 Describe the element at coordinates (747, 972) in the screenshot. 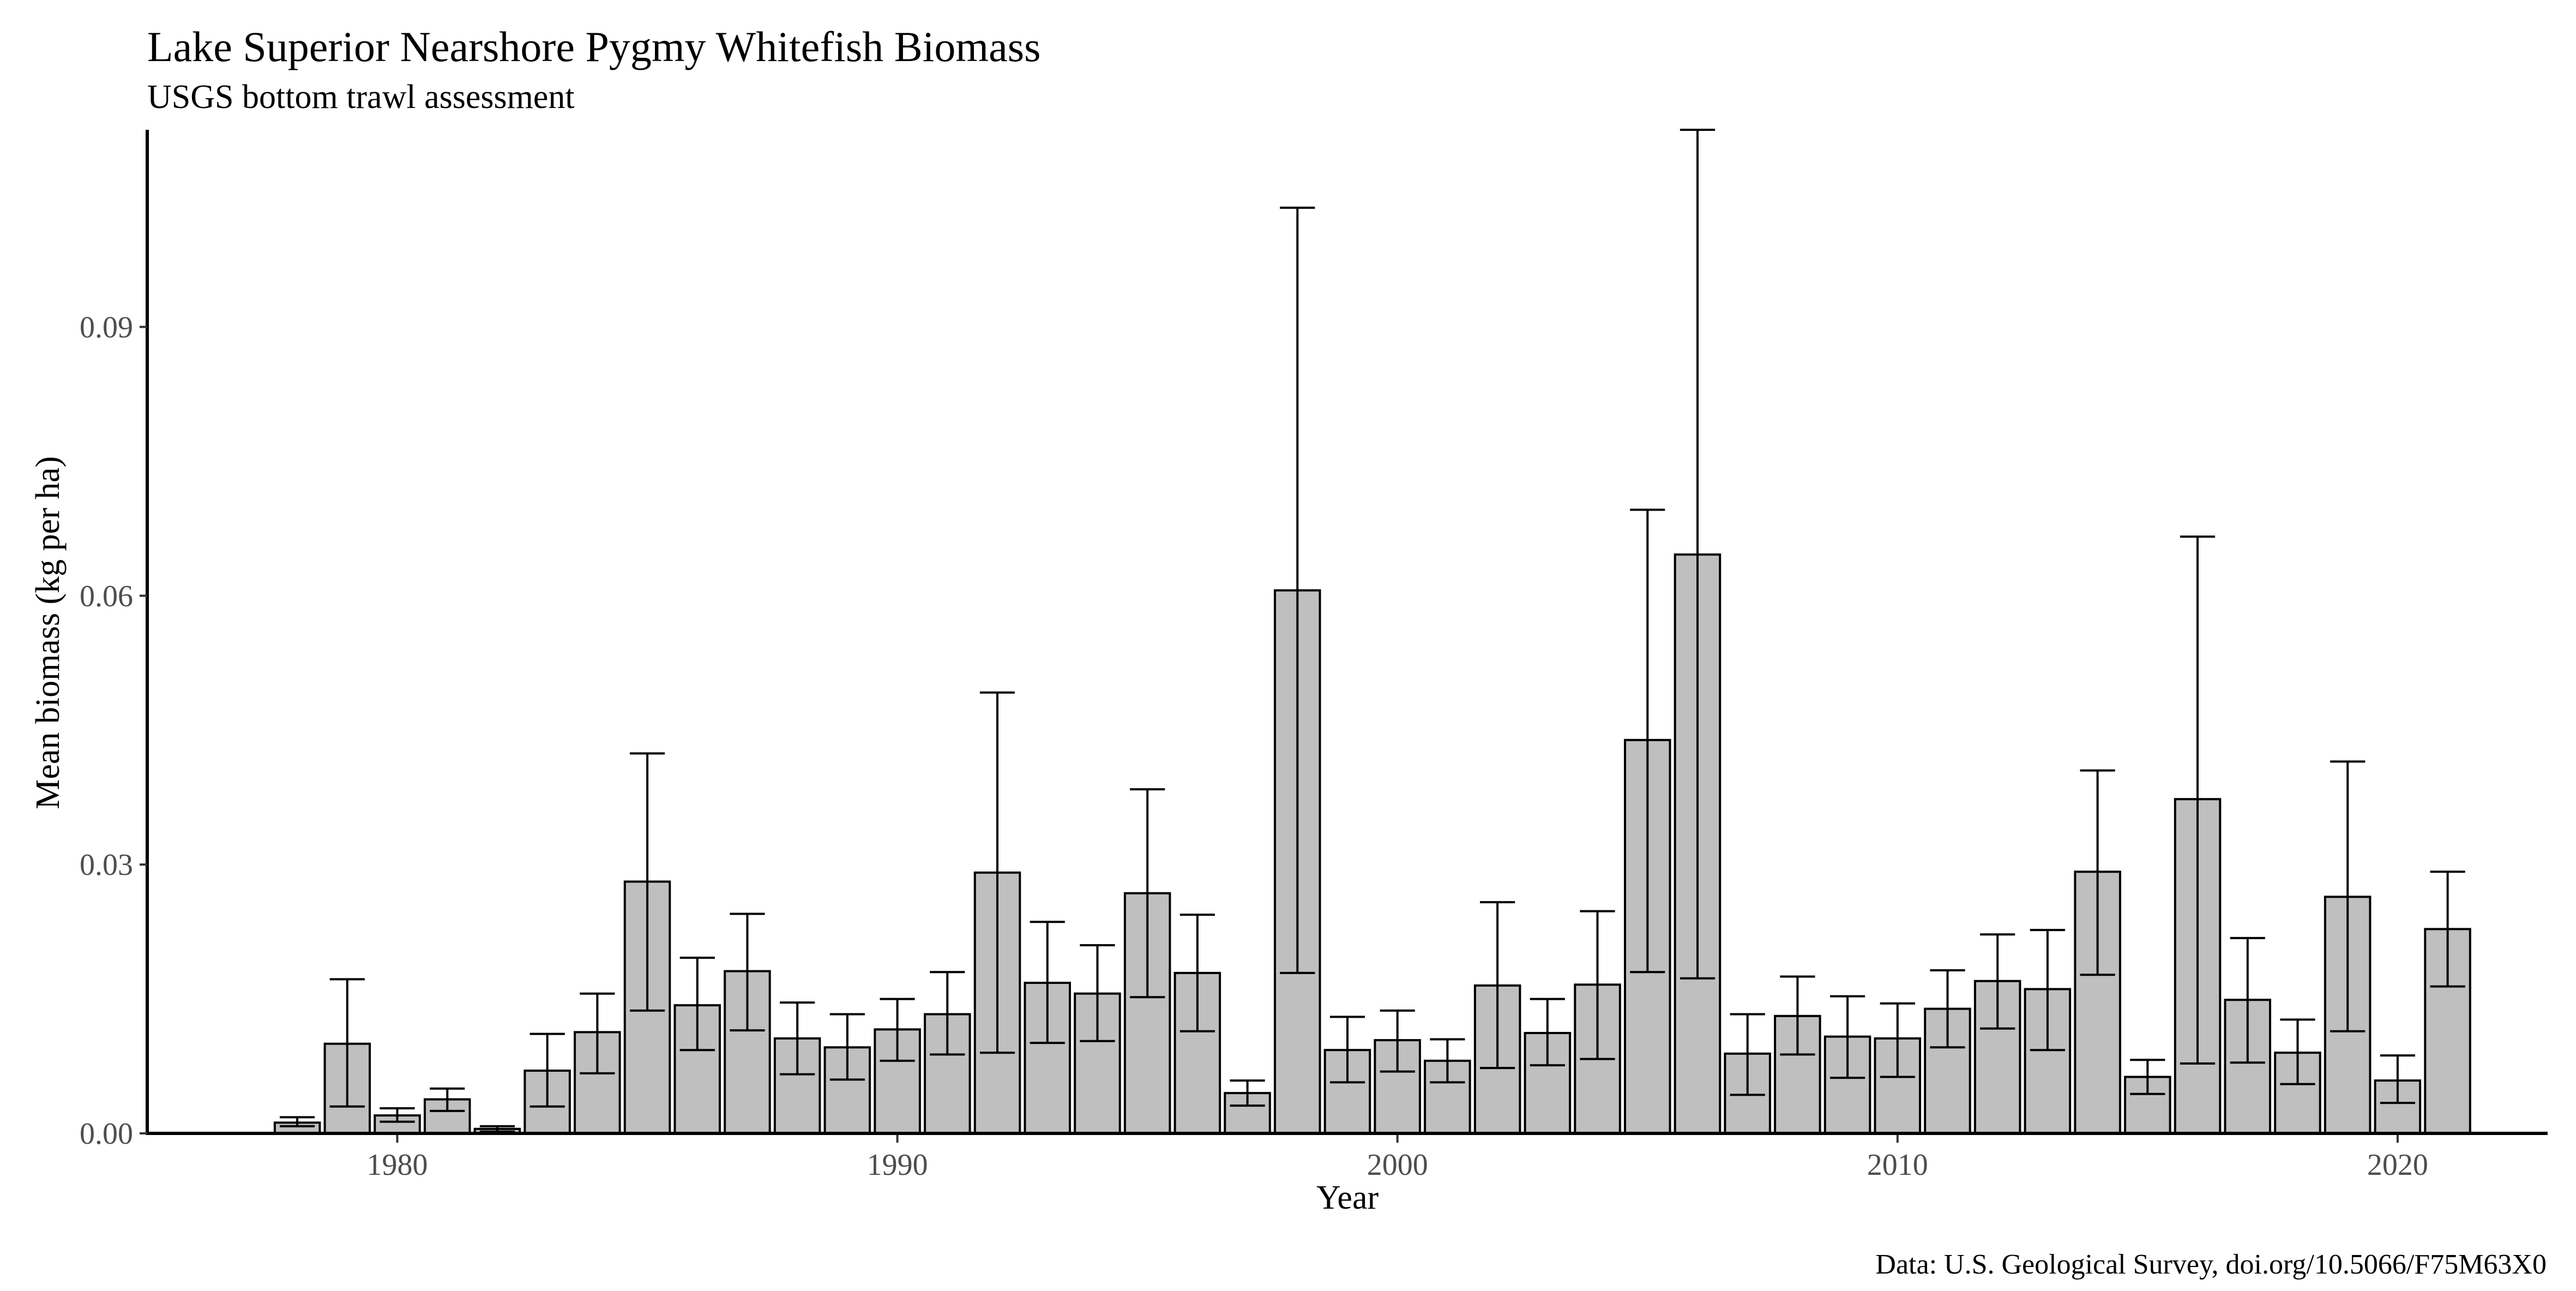

I see `errorbar-1987` at that location.